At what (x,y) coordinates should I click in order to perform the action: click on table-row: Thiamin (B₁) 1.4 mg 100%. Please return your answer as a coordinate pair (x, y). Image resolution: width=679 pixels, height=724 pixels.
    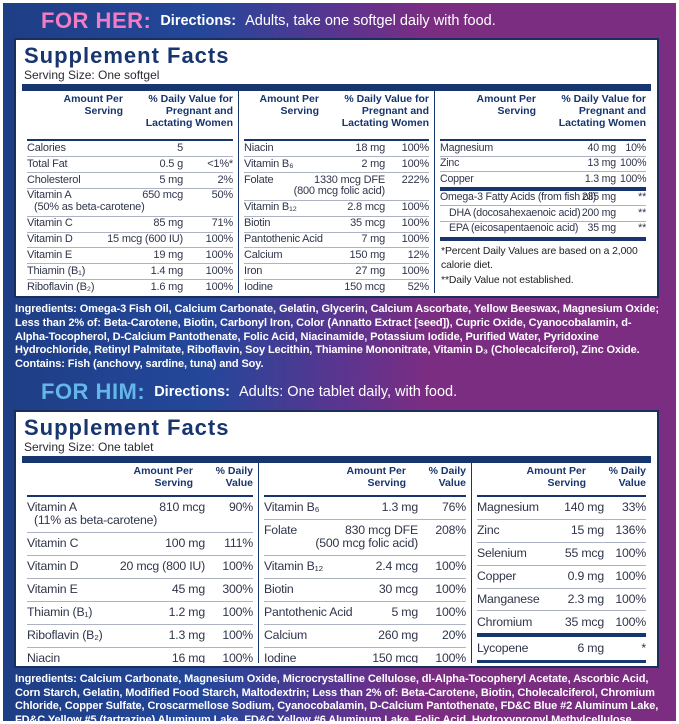
    Looking at the image, I should click on (130, 271).